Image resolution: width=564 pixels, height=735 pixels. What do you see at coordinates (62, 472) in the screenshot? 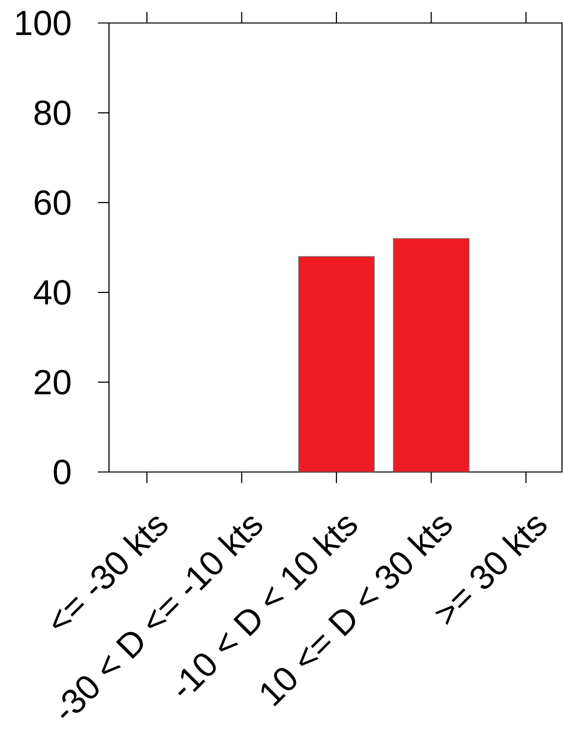
I see `y-tick-label: 0` at bounding box center [62, 472].